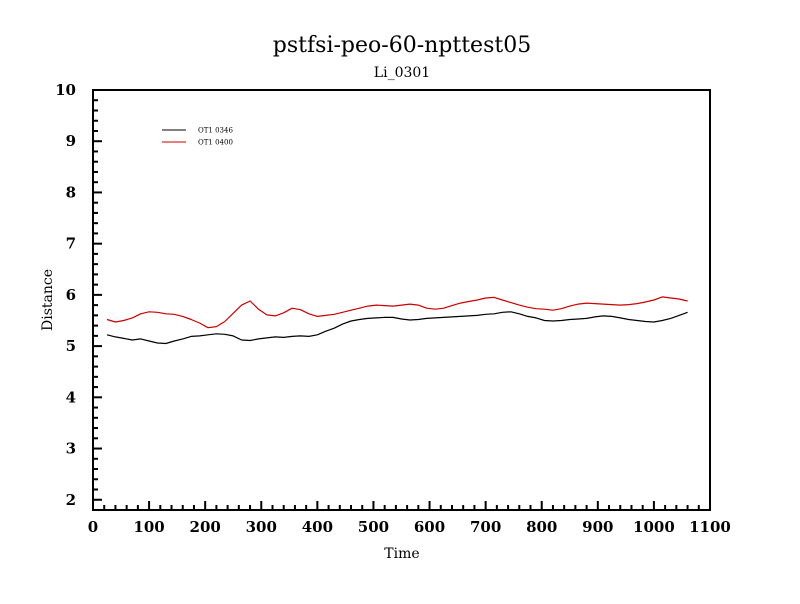 The image size is (800, 604). Describe the element at coordinates (71, 397) in the screenshot. I see `y-tick-label: 4` at that location.